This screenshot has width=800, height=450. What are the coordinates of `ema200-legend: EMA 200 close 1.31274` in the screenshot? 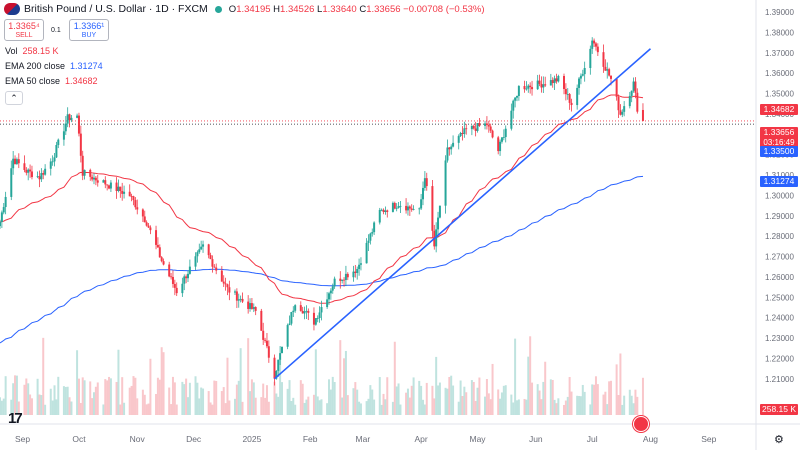 It's located at (54, 66).